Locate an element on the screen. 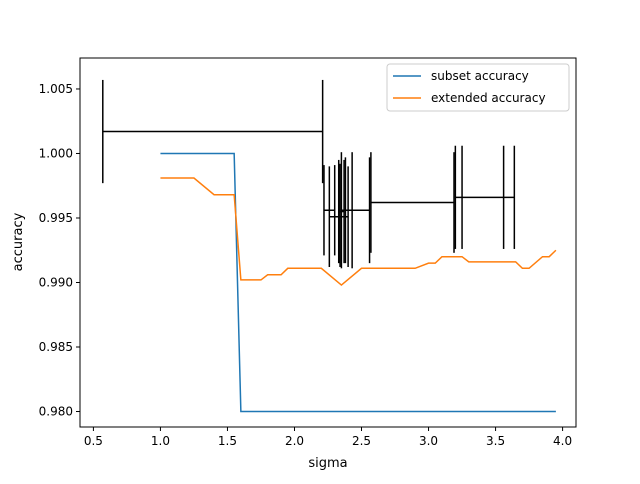  legend: subset accuracy extended accuracy is located at coordinates (478, 87).